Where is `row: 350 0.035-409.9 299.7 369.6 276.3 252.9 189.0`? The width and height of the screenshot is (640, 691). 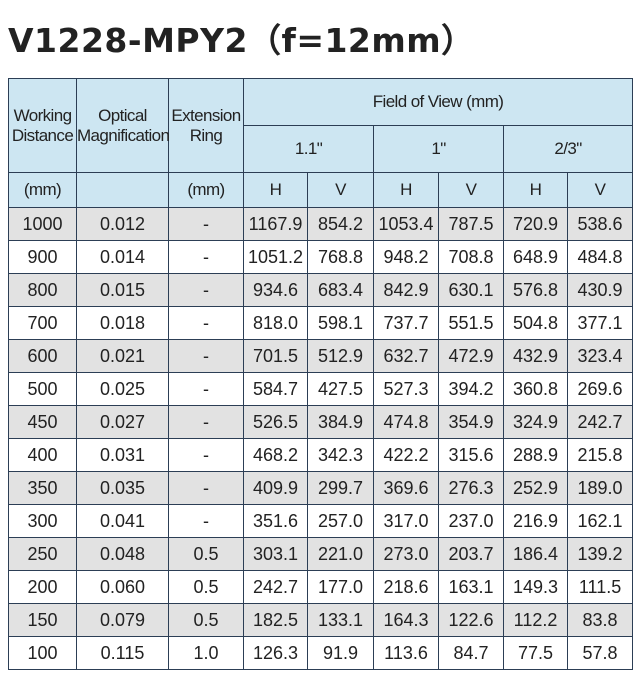
row: 350 0.035-409.9 299.7 369.6 276.3 252.9 189.0 is located at coordinates (321, 488).